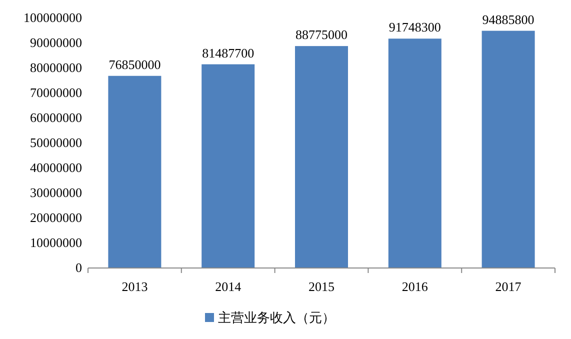 The height and width of the screenshot is (339, 571). I want to click on y-tick-label: 30000000, so click(56, 192).